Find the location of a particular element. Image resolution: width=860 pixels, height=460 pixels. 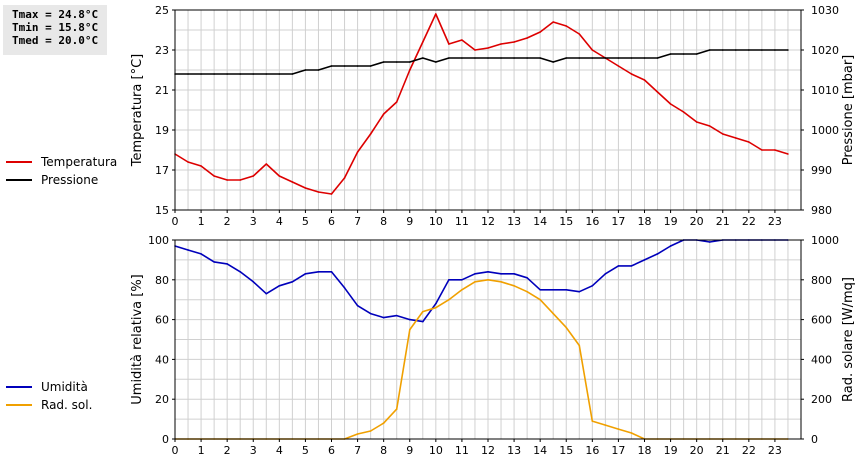

bottom-x-tick-label: 0 is located at coordinates (175, 450).